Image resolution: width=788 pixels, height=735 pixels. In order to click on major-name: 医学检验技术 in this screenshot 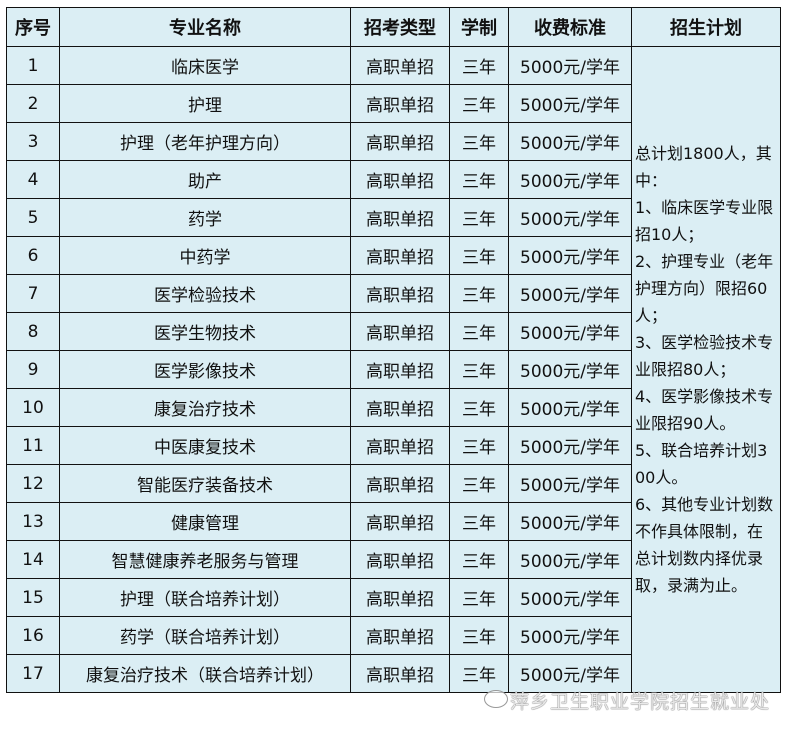, I will do `click(205, 293)`.